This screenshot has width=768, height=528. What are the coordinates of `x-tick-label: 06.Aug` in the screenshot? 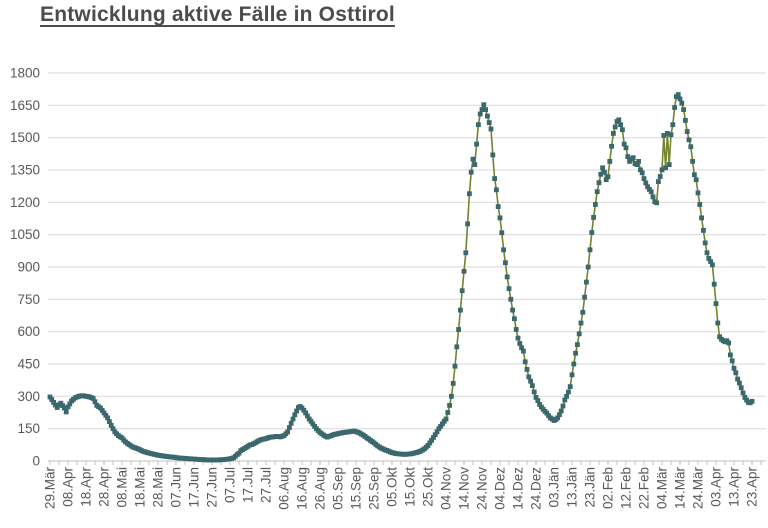 It's located at (284, 488).